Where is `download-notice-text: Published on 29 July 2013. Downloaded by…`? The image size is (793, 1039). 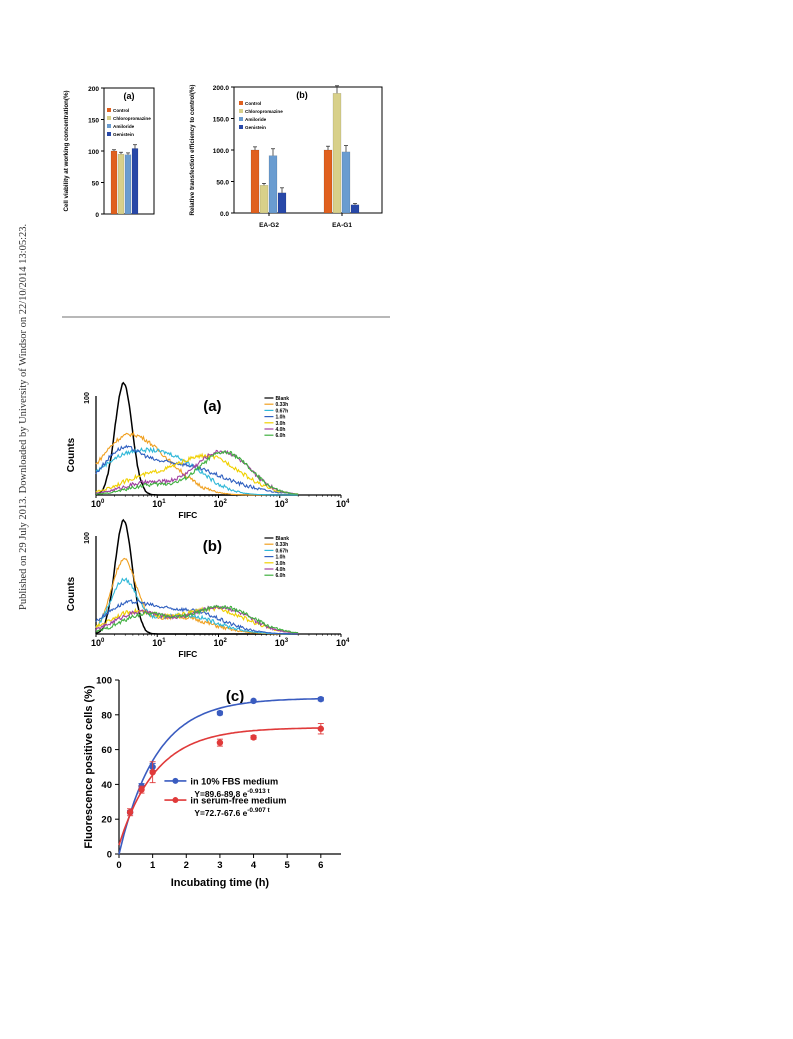
download-notice-text: Published on 29 July 2013. Downloaded by… is located at coordinates (23, 416).